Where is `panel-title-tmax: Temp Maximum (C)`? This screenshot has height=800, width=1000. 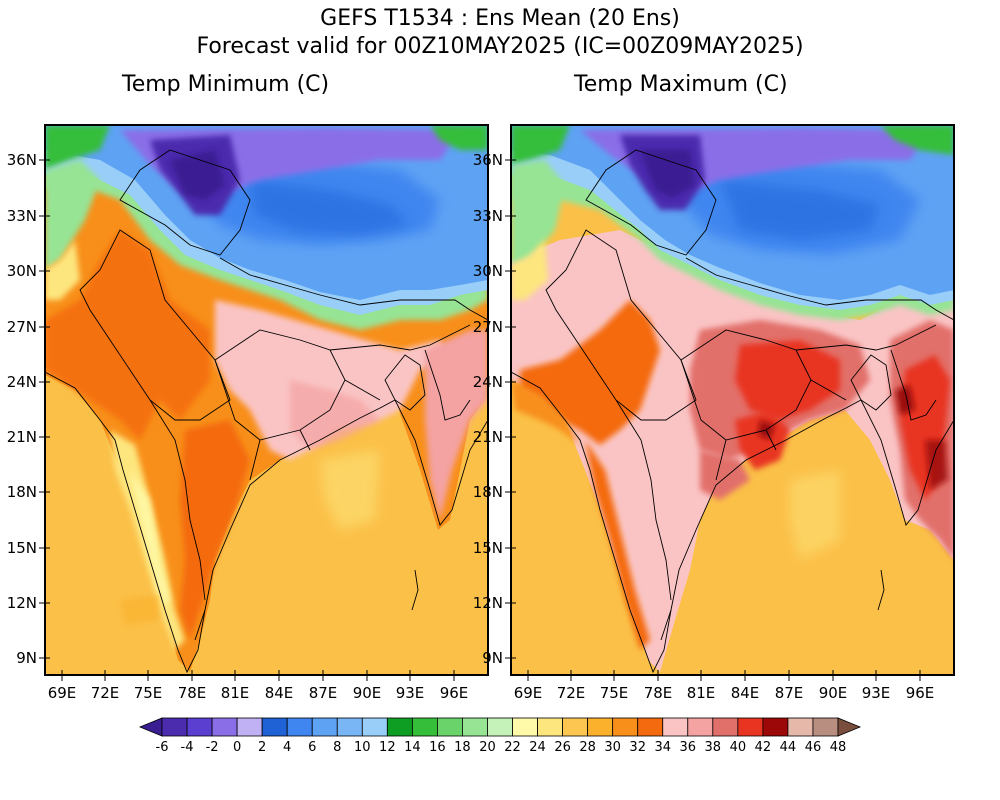 panel-title-tmax: Temp Maximum (C) is located at coordinates (681, 84).